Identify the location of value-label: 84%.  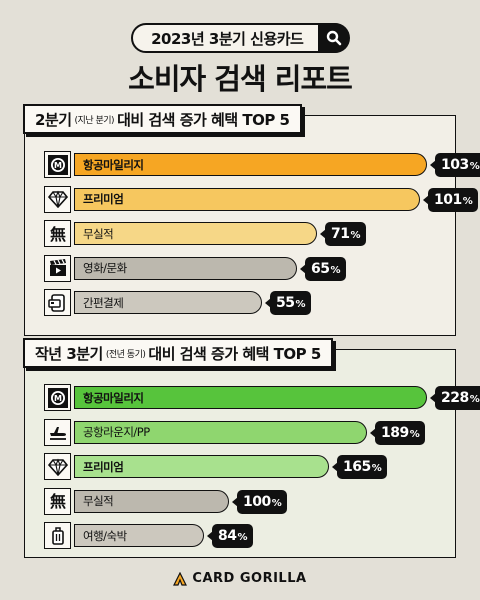
(230, 536).